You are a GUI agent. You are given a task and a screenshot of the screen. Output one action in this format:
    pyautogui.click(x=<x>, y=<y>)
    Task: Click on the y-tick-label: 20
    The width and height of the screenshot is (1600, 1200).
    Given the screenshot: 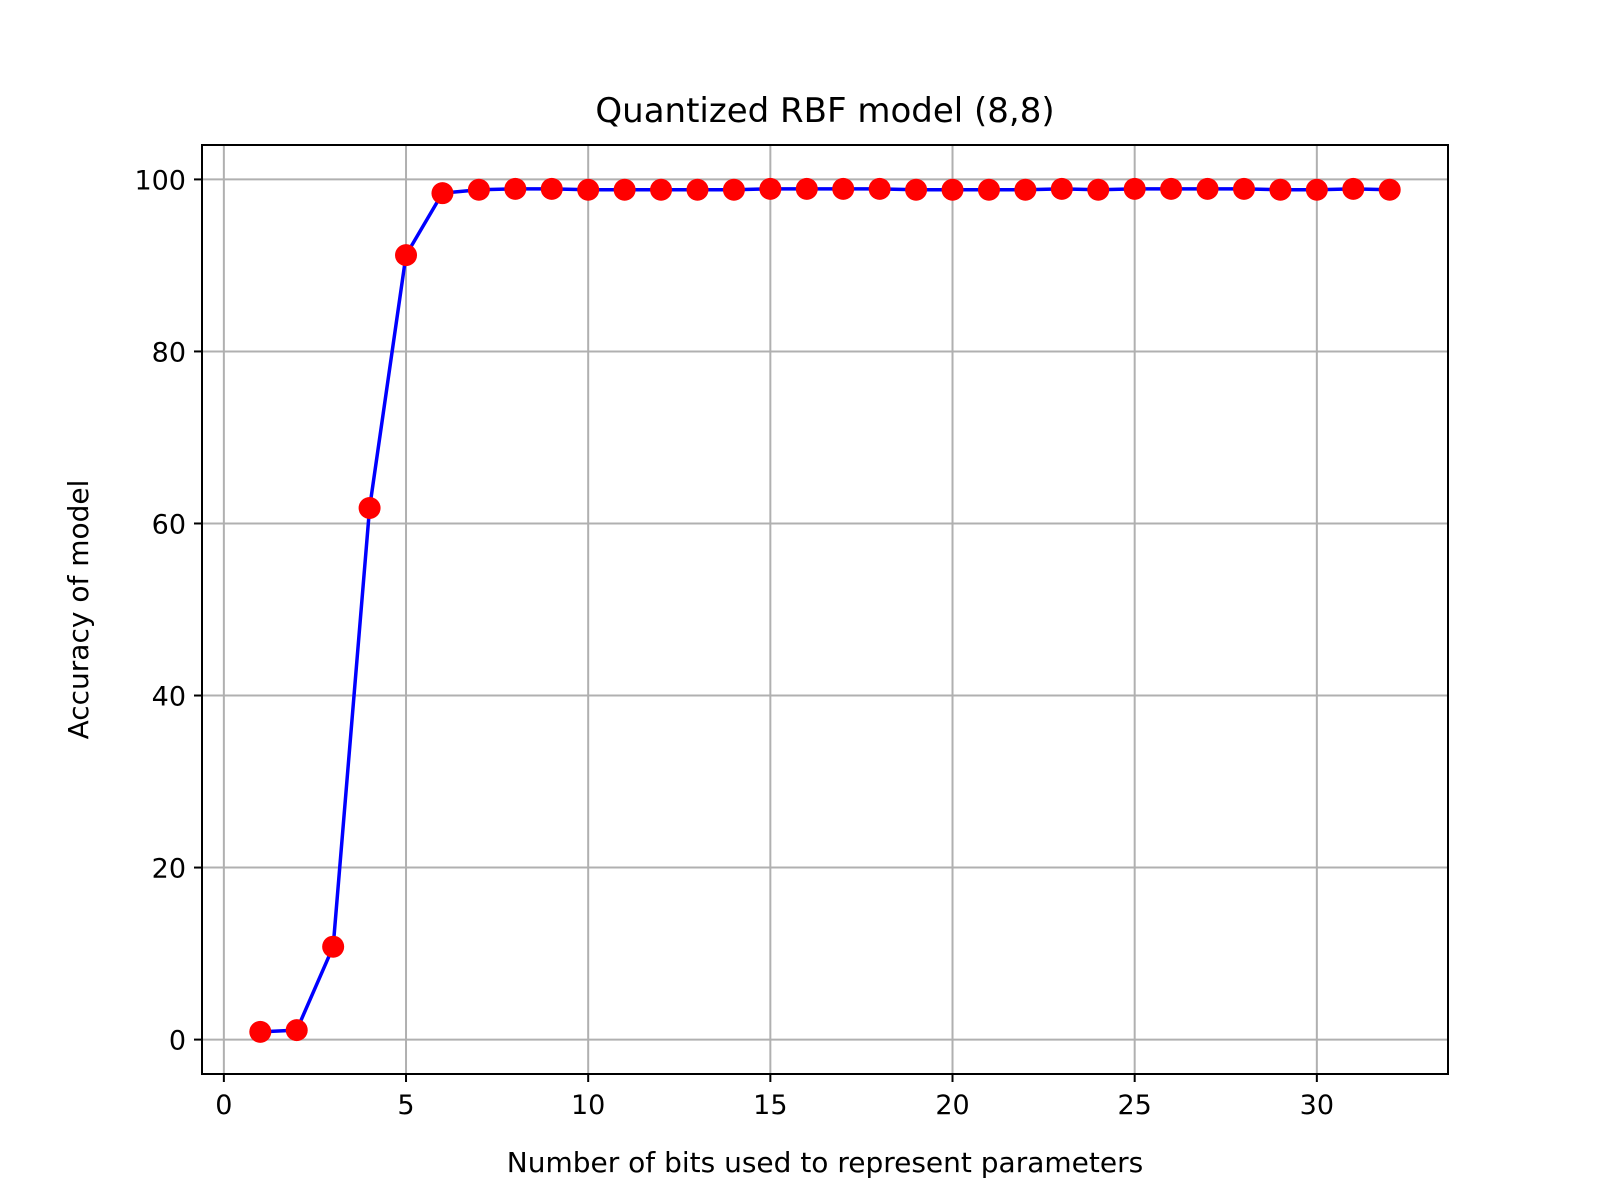 What is the action you would take?
    pyautogui.click(x=169, y=869)
    